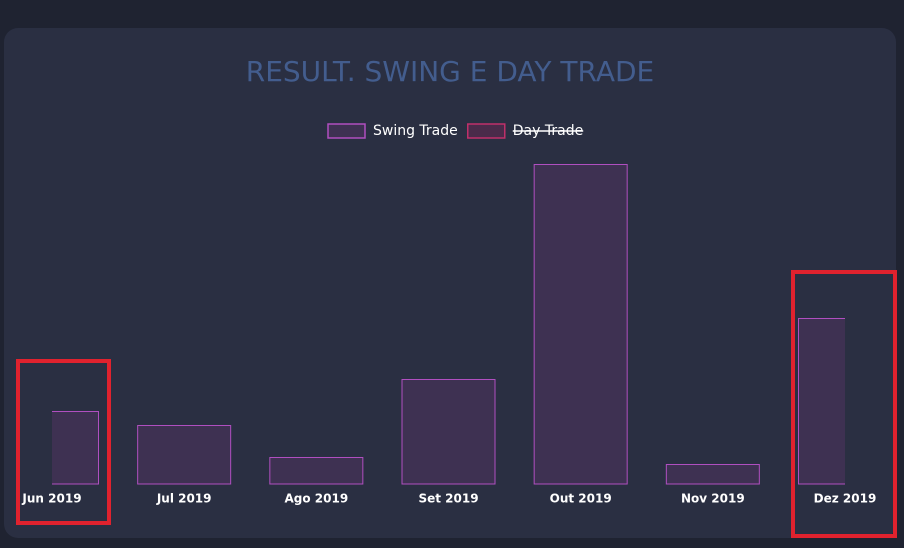 This screenshot has width=904, height=548. What do you see at coordinates (415, 131) in the screenshot?
I see `legend-label: Swing Trade` at bounding box center [415, 131].